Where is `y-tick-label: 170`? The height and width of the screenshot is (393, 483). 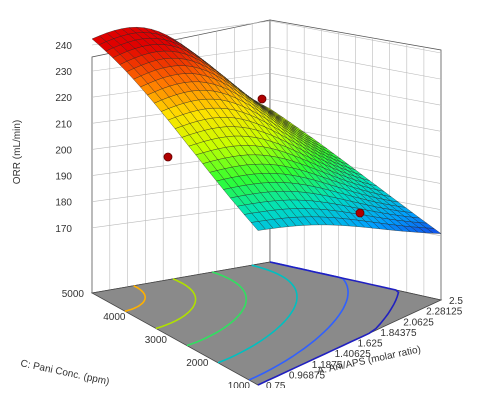 y-tick-label: 170 is located at coordinates (63, 229).